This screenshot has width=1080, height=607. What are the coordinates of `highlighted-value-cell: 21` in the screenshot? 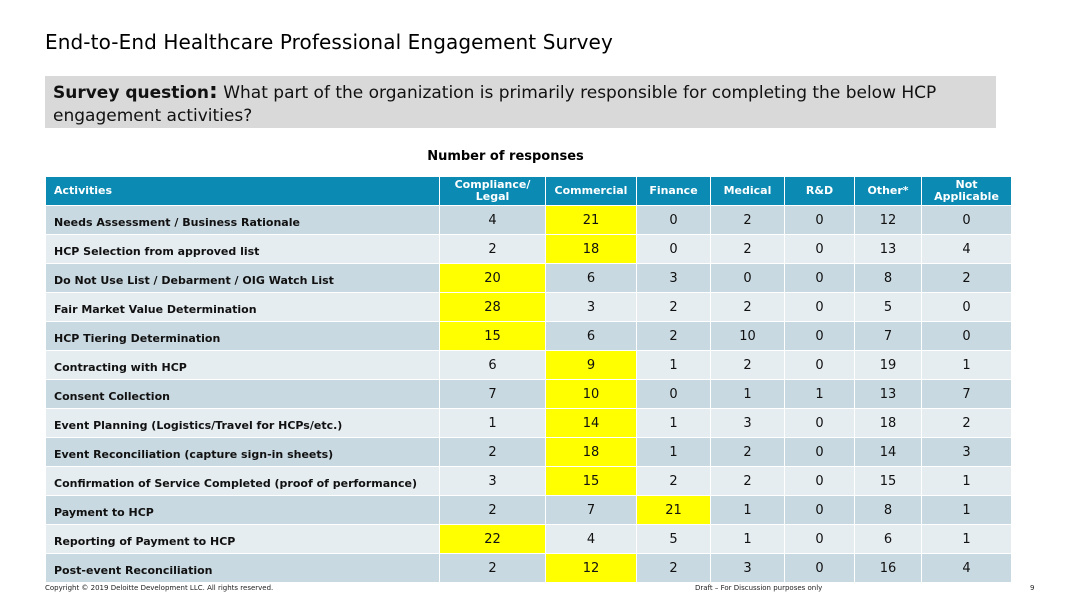 It's located at (591, 220).